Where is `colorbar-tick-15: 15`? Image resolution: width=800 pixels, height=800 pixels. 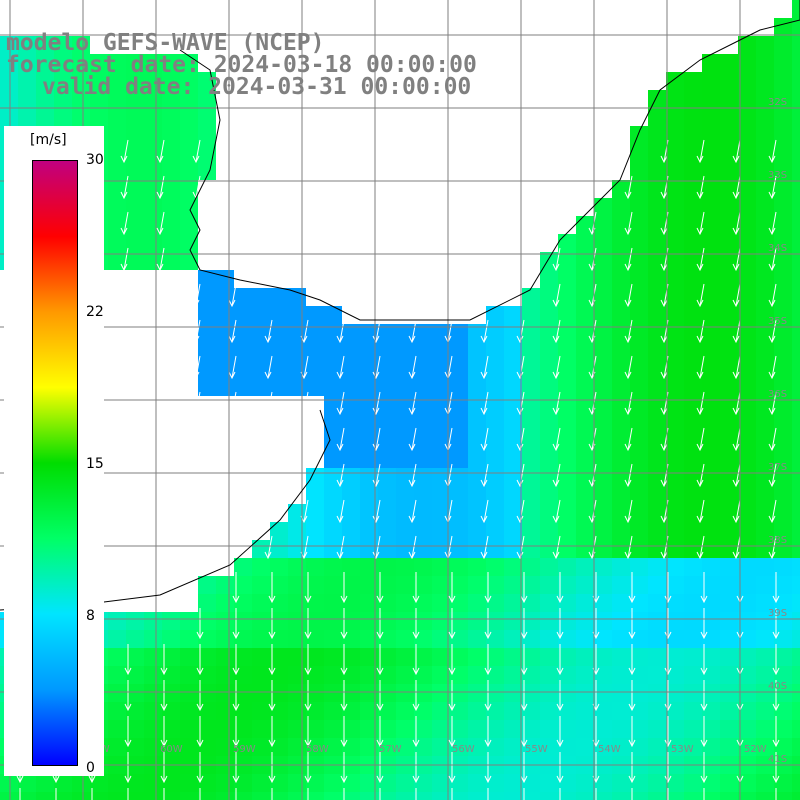 colorbar-tick-15: 15 is located at coordinates (95, 464).